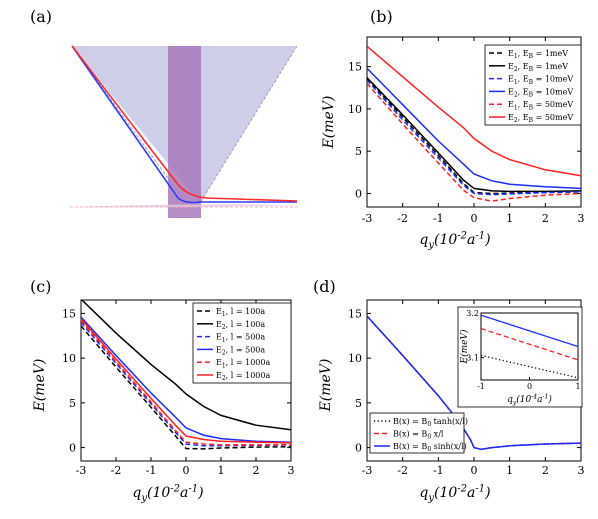 The height and width of the screenshot is (519, 598). Describe the element at coordinates (577, 386) in the screenshot. I see `inset-x-tick-label: 1` at that location.